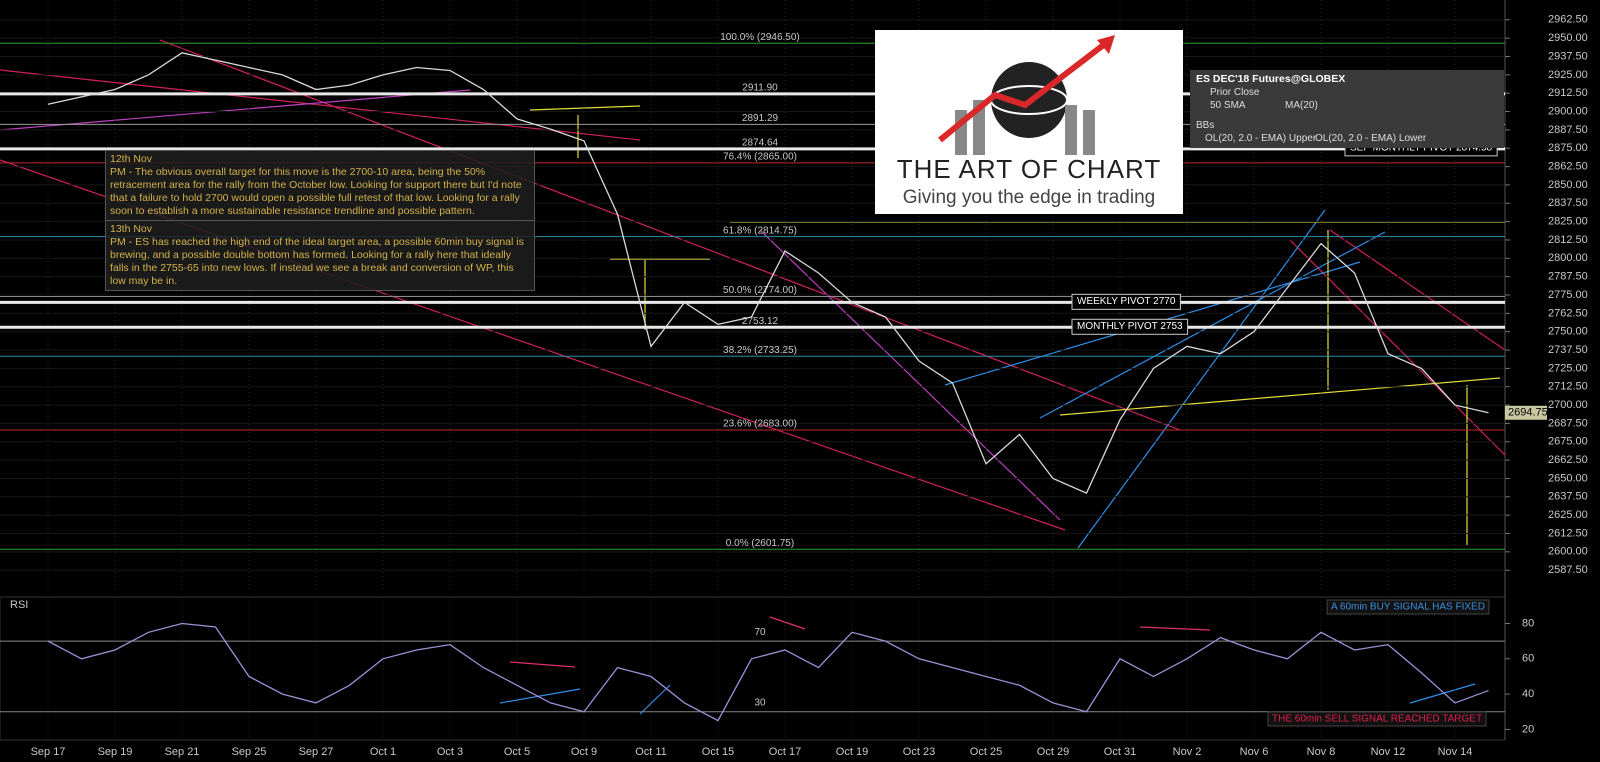 The width and height of the screenshot is (1600, 762). Describe the element at coordinates (1568, 460) in the screenshot. I see `y-tick-label: 2662.50` at that location.